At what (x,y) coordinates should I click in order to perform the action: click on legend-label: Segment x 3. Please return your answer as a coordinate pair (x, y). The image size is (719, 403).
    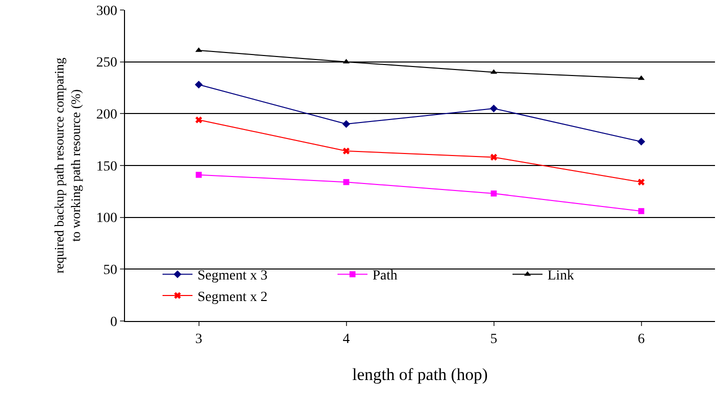
    Looking at the image, I should click on (233, 276).